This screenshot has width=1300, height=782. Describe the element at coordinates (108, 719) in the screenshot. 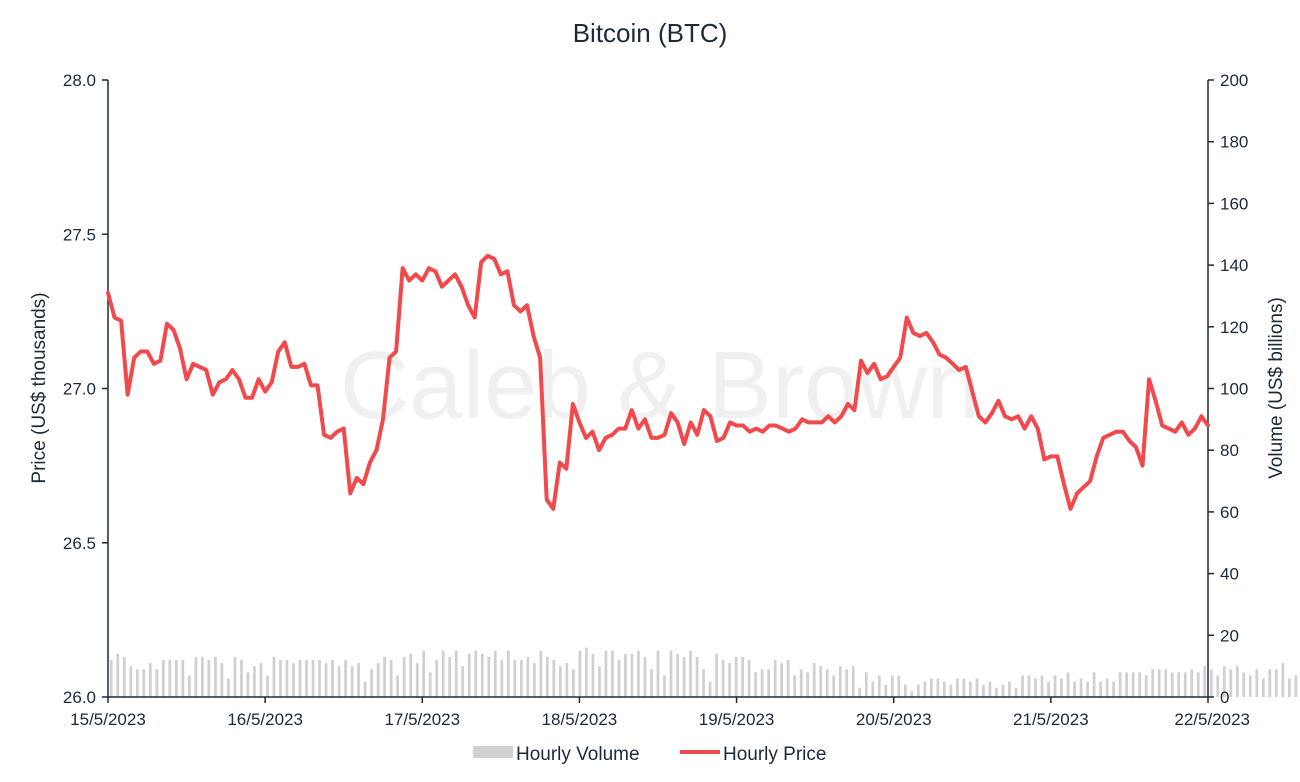

I see `x-tick-label: 15/5/2023` at that location.